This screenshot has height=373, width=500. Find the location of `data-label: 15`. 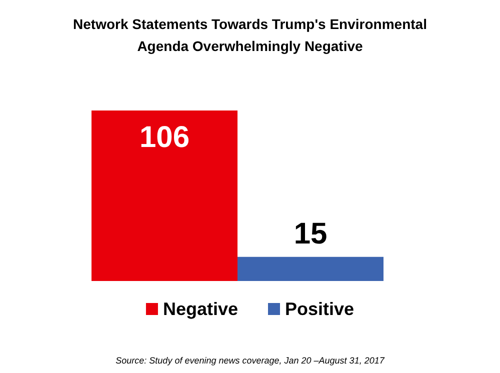

data-label: 15 is located at coordinates (311, 233).